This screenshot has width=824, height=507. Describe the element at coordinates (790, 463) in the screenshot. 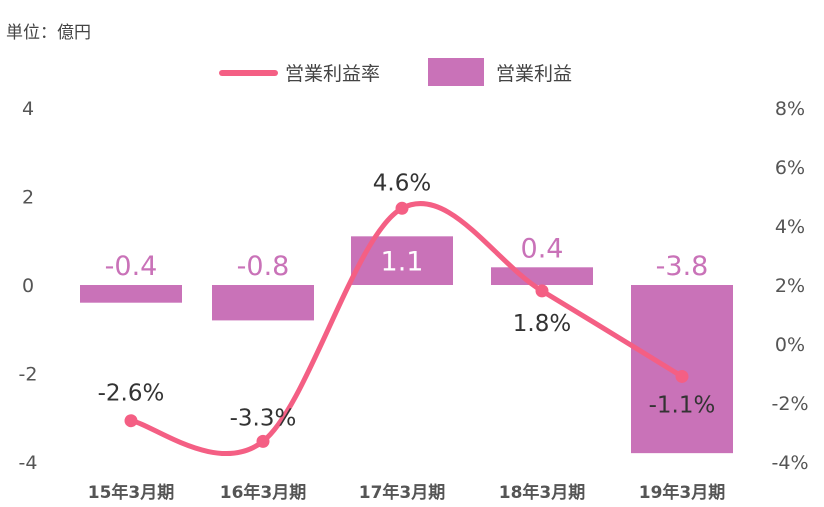

I see `right-tick-label: -4%` at that location.